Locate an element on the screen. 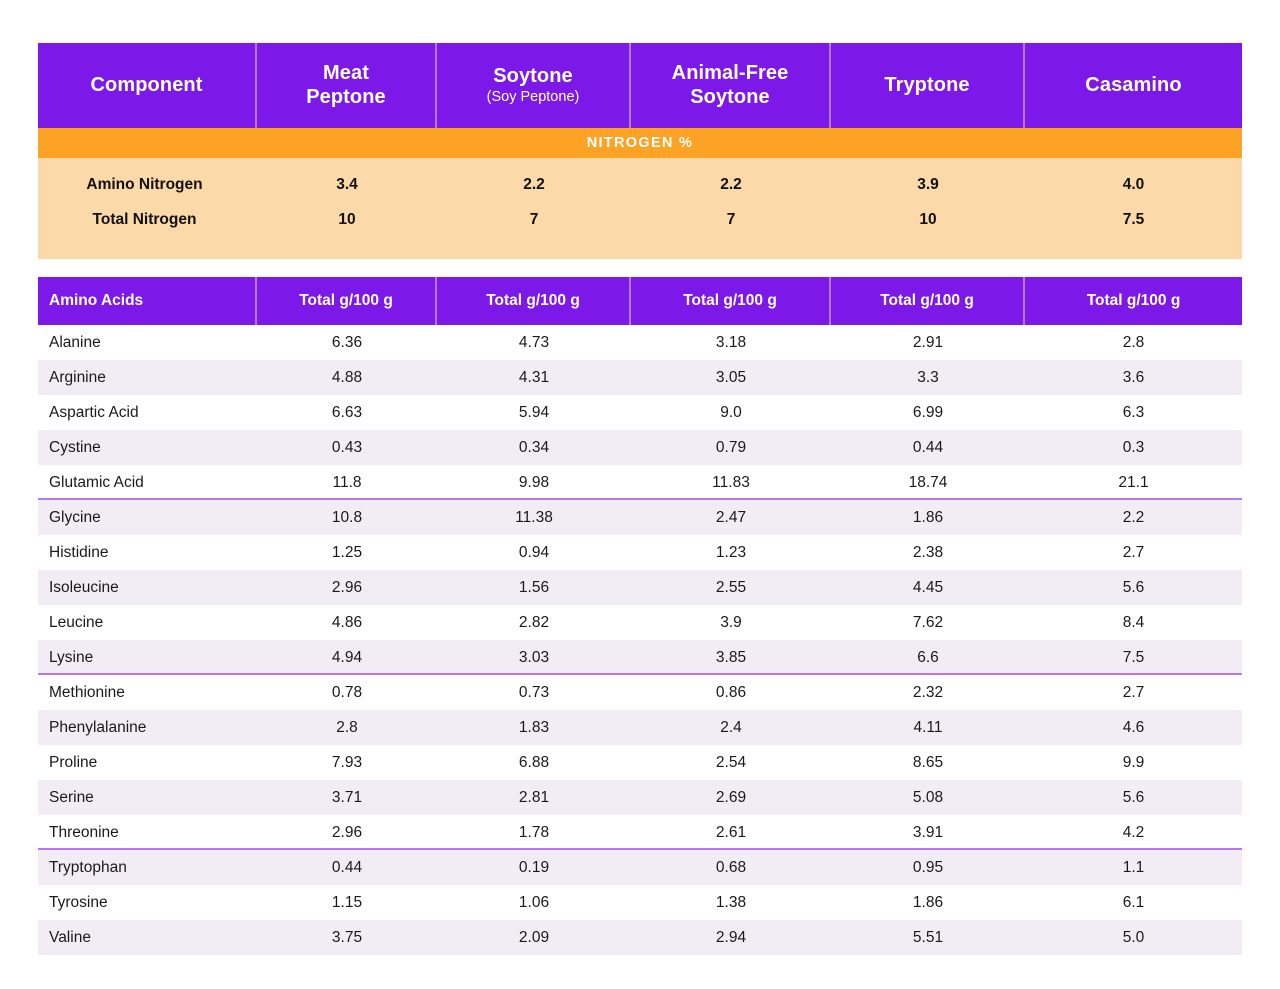 Image resolution: width=1280 pixels, height=989 pixels. cell-value: 1.56 is located at coordinates (534, 587).